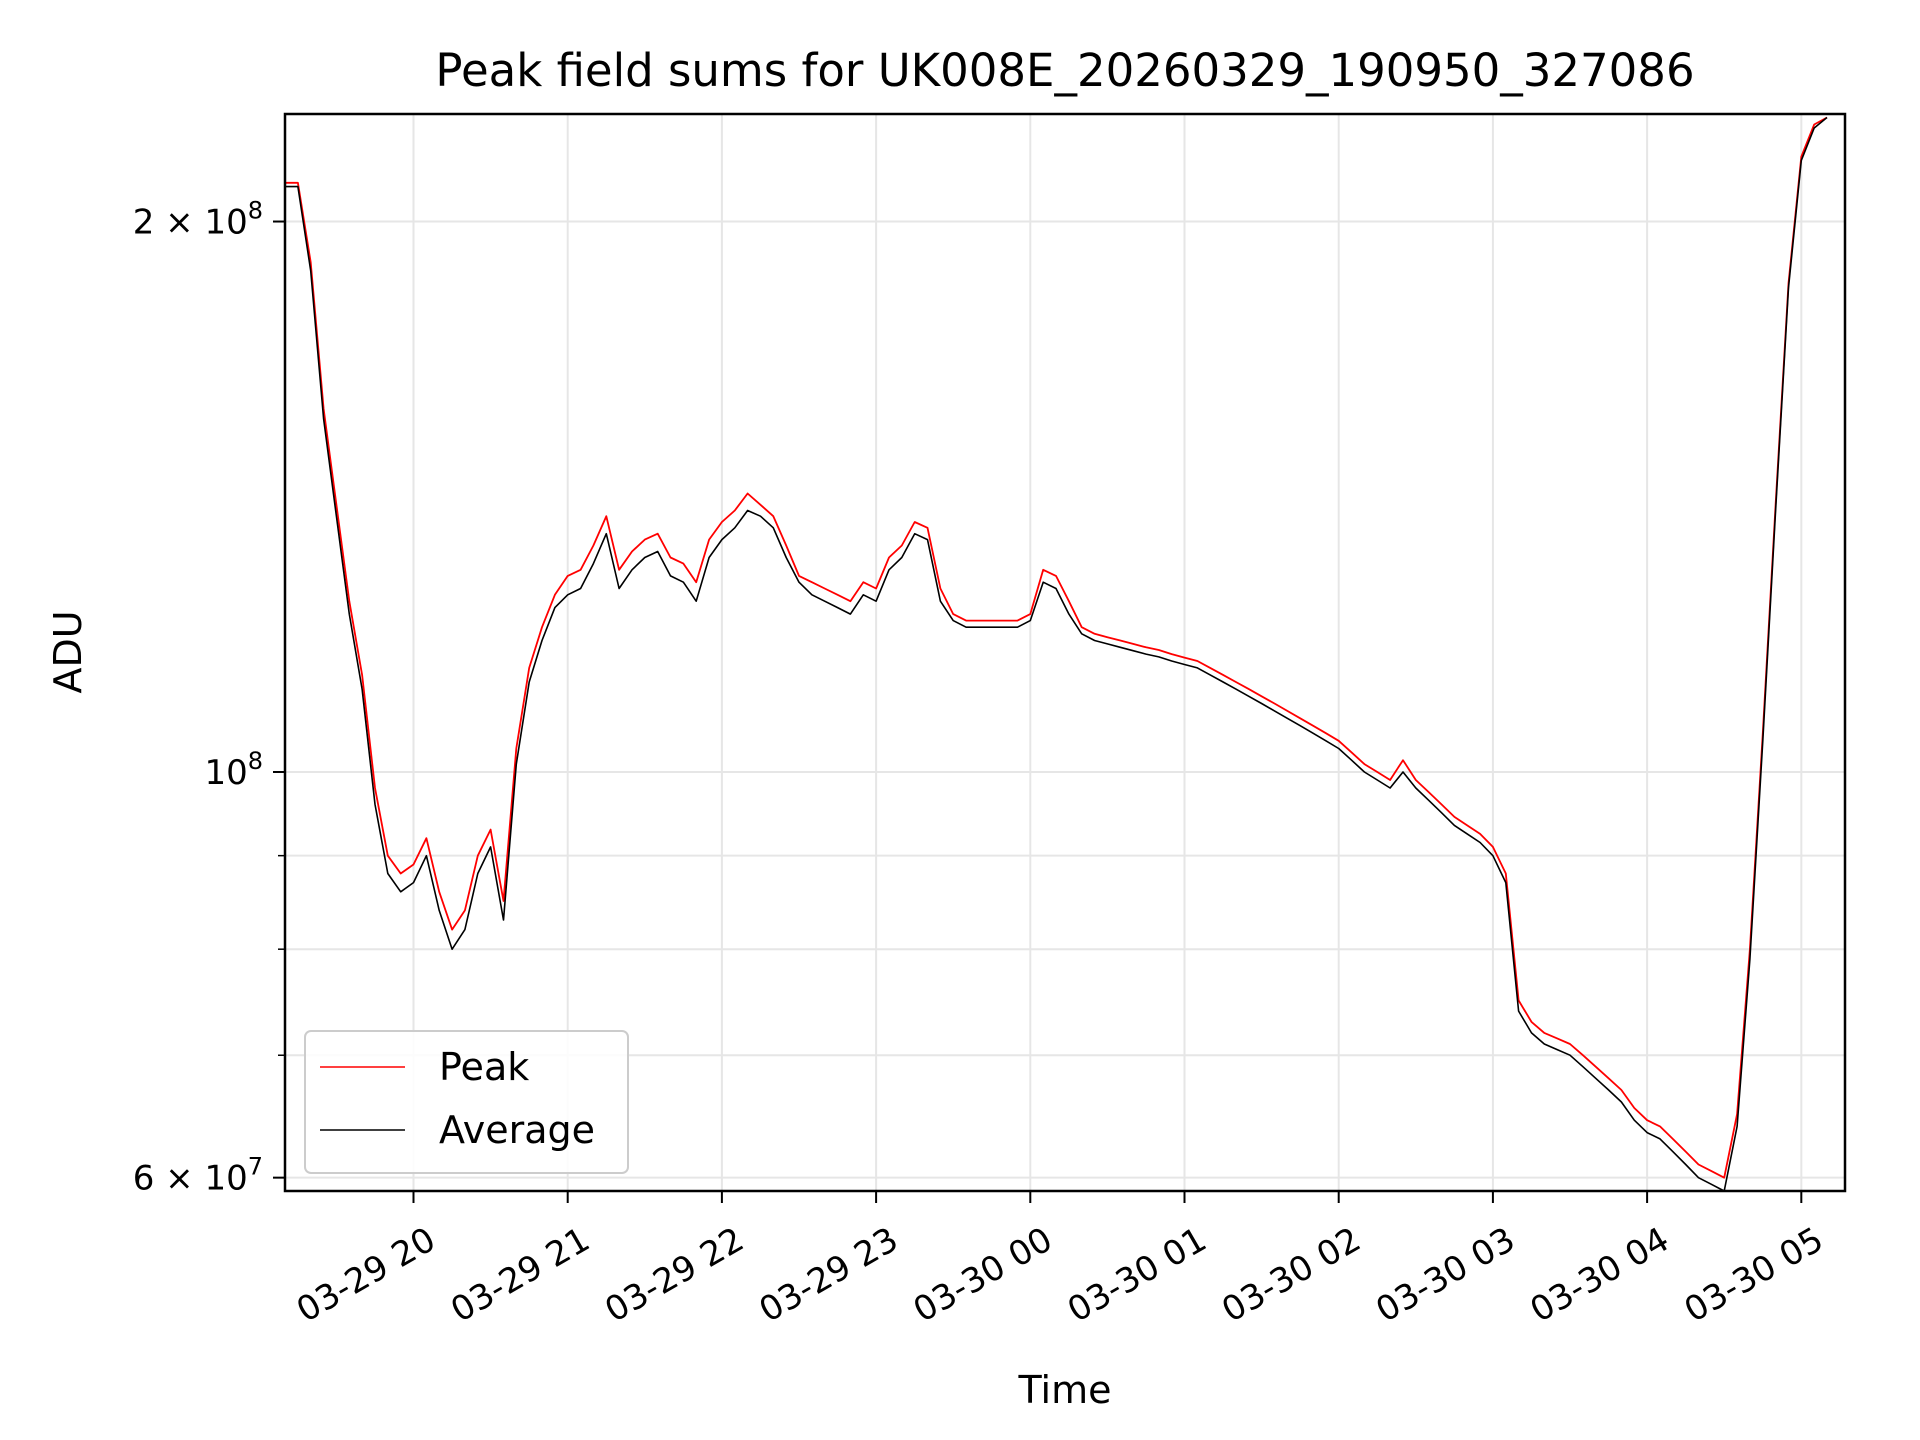 This screenshot has height=1440, width=1920. What do you see at coordinates (255, 1167) in the screenshot?
I see `y-tick-label-exponent: 7` at bounding box center [255, 1167].